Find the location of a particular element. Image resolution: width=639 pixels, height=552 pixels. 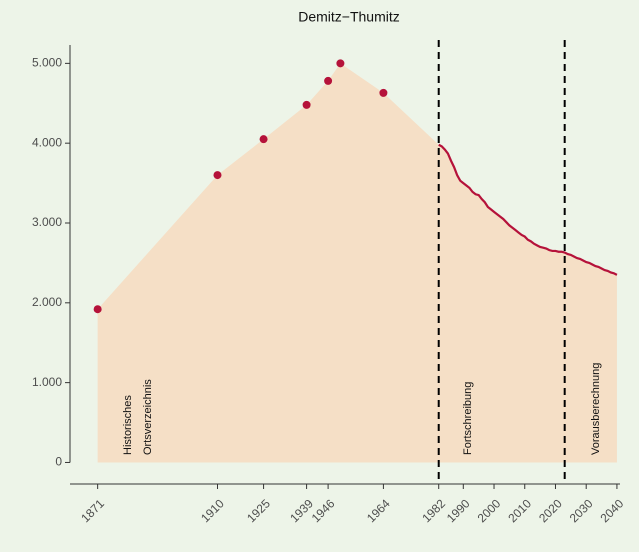

x-tick-label: 2040 is located at coordinates (612, 510).